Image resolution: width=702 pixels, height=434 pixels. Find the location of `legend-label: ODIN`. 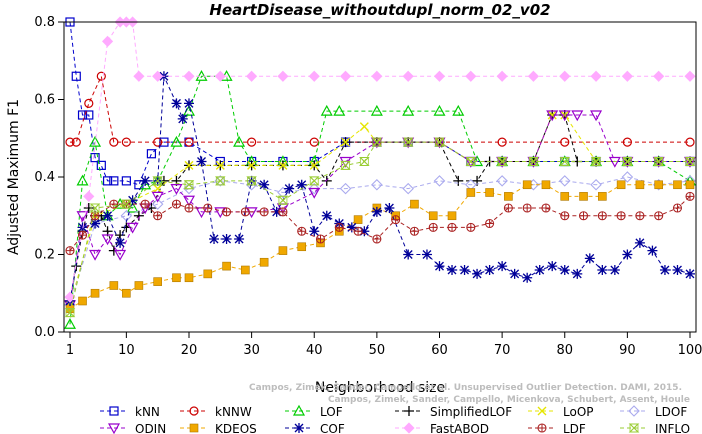

legend-label: ODIN is located at coordinates (150, 428).